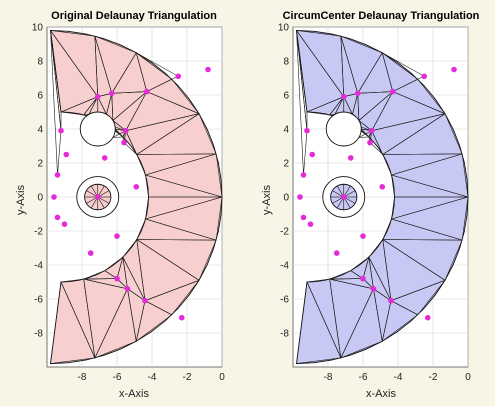  What do you see at coordinates (38, 300) in the screenshot?
I see `y-tick-label: -6` at bounding box center [38, 300].